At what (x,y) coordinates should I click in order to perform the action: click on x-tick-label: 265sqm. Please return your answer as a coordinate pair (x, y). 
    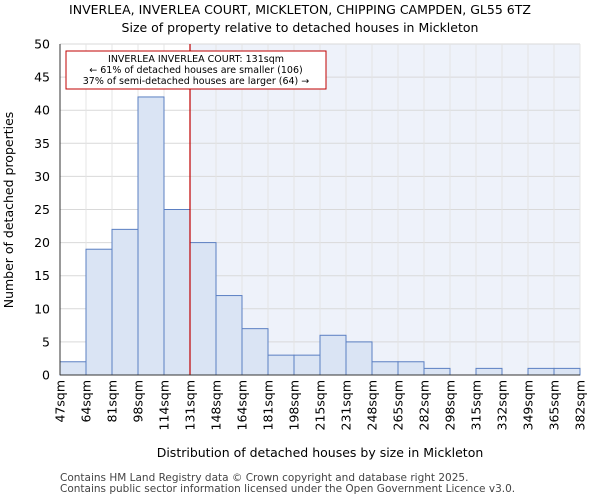
    Looking at the image, I should click on (398, 405).